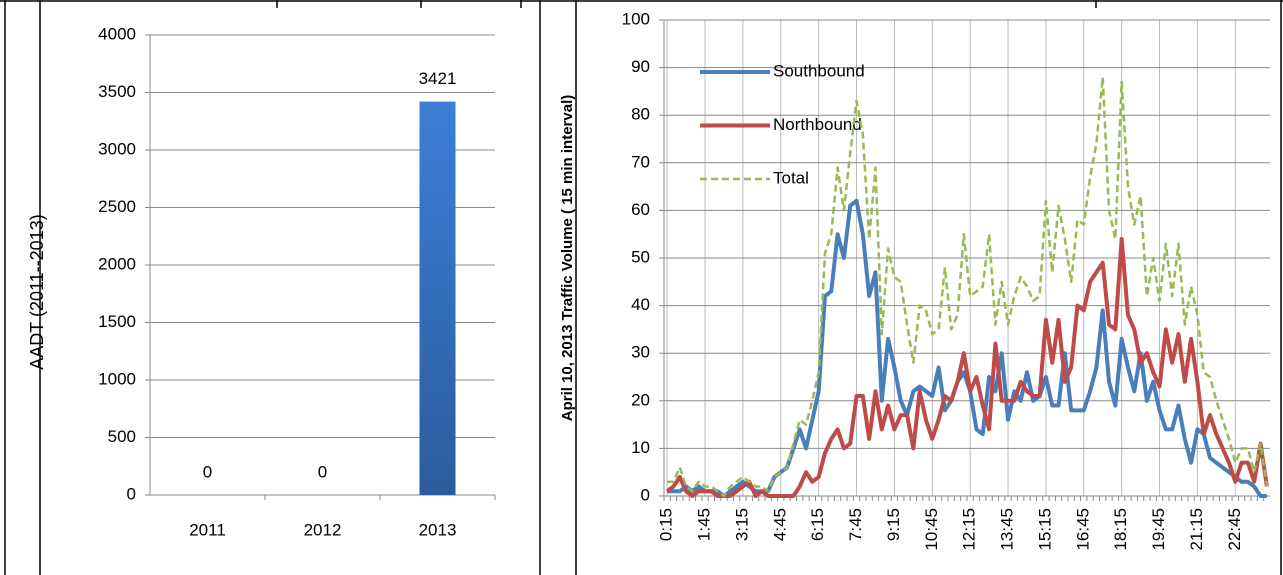 Image resolution: width=1283 pixels, height=575 pixels. What do you see at coordinates (636, 18) in the screenshot?
I see `y-tick-label: 100` at bounding box center [636, 18].